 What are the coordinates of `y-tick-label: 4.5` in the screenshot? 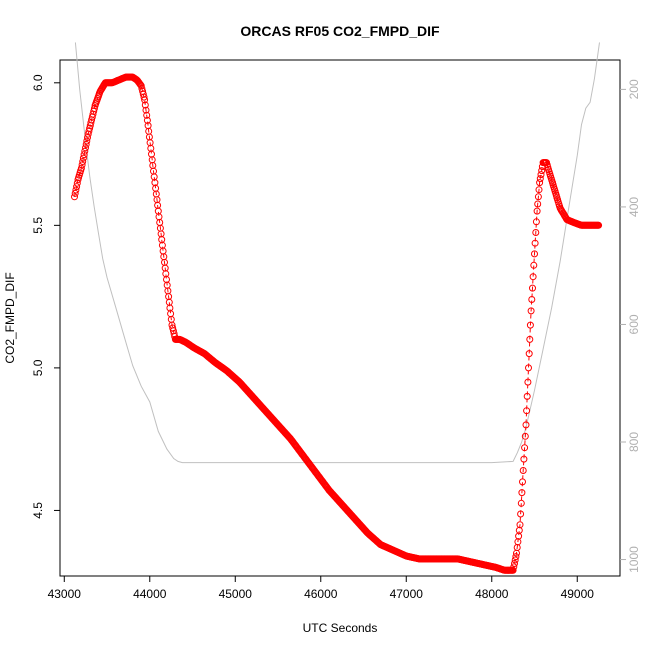 It's located at (38, 510).